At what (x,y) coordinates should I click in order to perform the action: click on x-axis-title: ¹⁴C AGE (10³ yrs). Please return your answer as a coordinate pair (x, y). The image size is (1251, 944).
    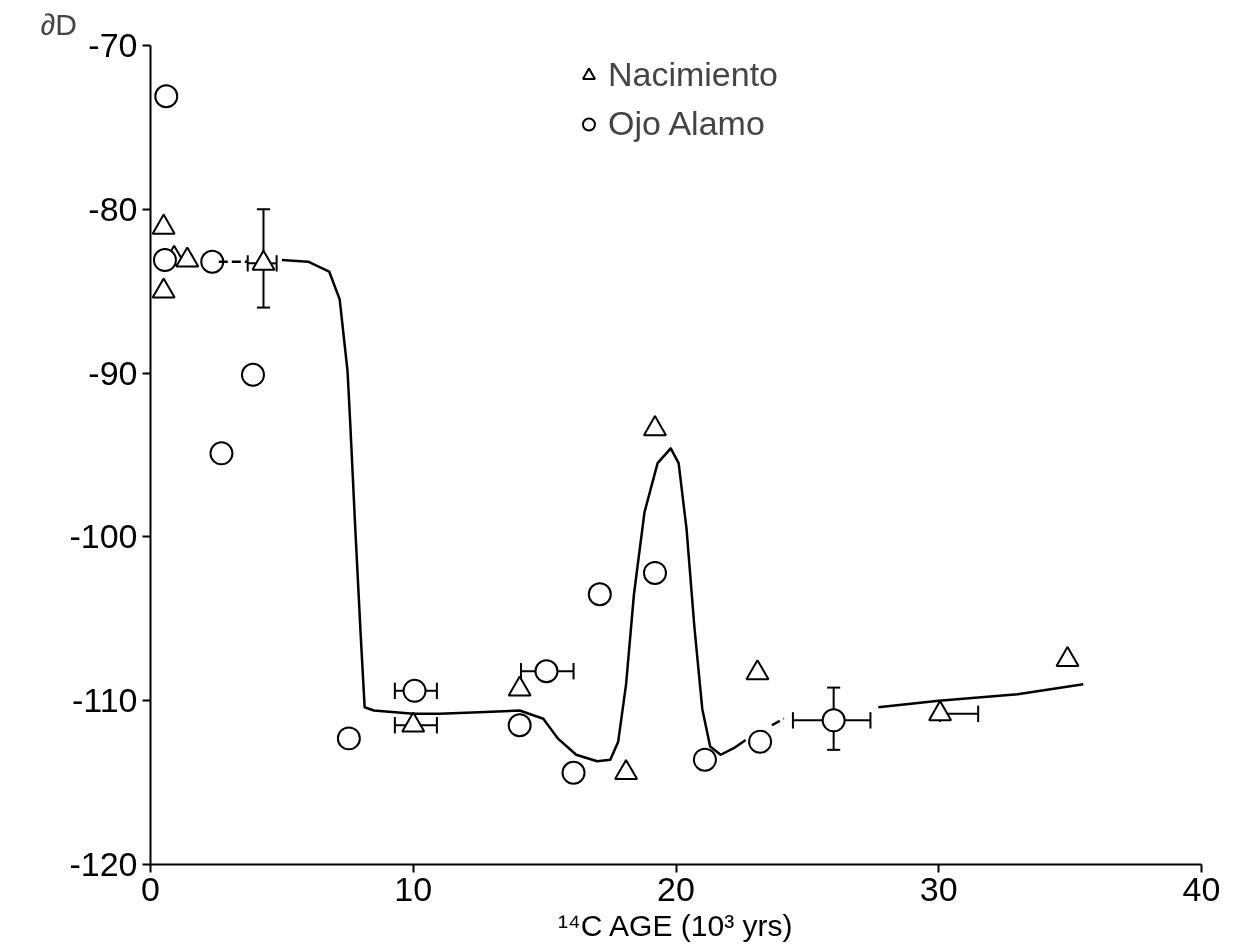
    Looking at the image, I should click on (675, 925).